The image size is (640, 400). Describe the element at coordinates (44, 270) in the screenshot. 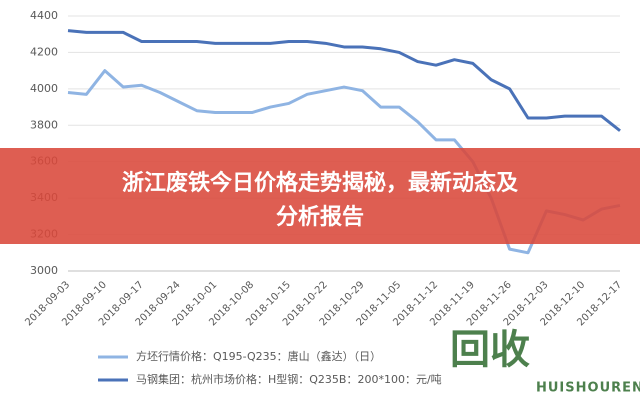

I see `y-tick-label: 3000` at that location.